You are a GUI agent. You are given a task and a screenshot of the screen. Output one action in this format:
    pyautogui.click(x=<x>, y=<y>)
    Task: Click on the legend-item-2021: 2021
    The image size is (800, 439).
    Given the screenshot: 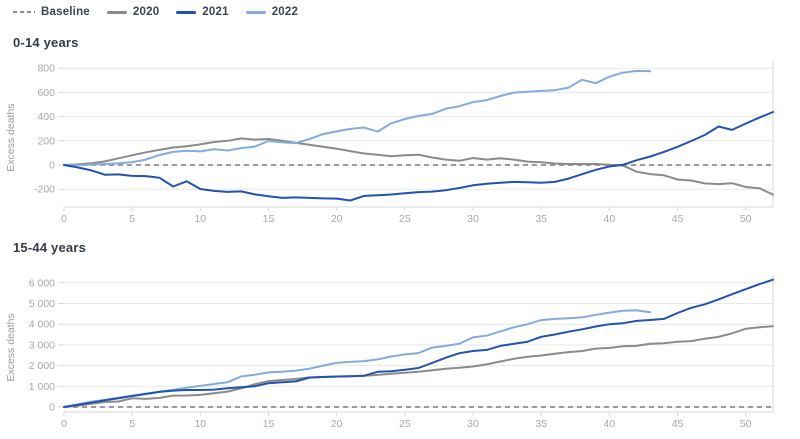 What is the action you would take?
    pyautogui.click(x=202, y=12)
    